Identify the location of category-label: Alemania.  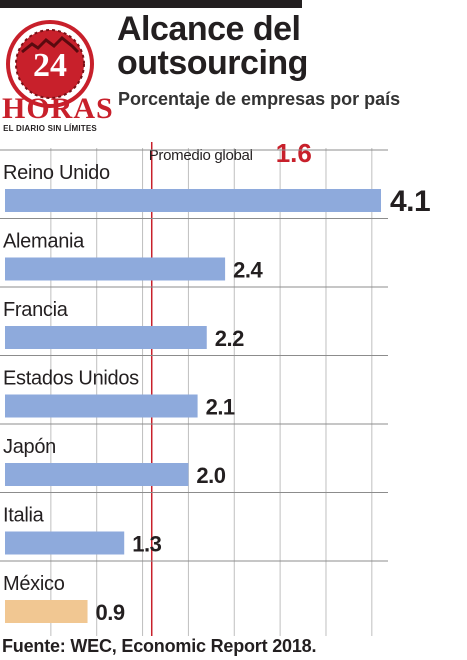
(44, 242).